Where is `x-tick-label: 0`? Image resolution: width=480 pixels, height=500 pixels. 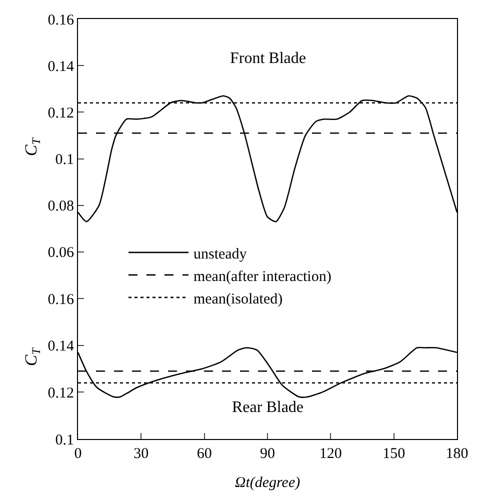
x-tick-label: 0 is located at coordinates (78, 454).